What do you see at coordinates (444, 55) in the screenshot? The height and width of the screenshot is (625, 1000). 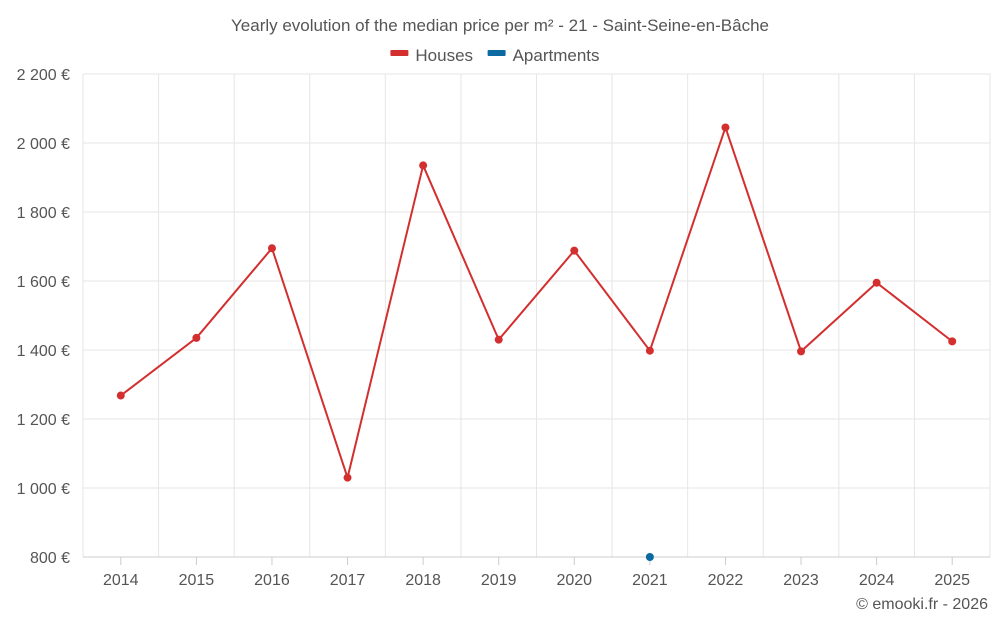 I see `legend-label: Houses` at bounding box center [444, 55].